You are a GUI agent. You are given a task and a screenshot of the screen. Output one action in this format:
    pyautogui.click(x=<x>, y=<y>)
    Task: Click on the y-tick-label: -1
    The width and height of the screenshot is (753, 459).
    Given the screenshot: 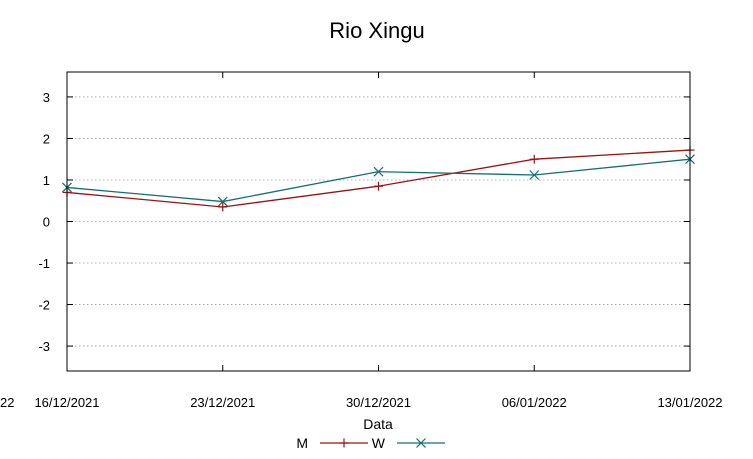 What is the action you would take?
    pyautogui.click(x=44, y=263)
    